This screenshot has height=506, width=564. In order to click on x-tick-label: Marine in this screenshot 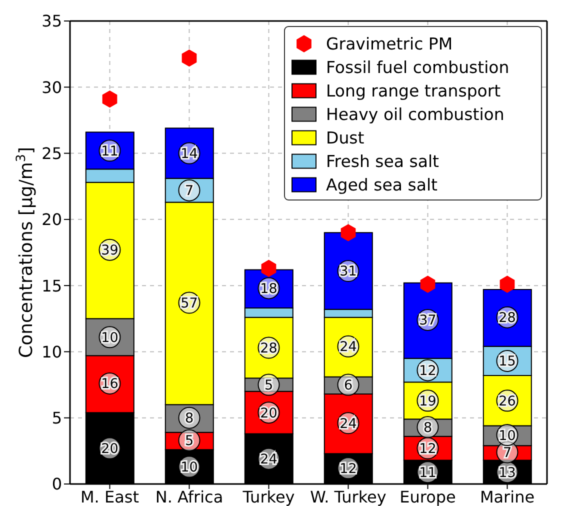, I will do `click(507, 496)`.